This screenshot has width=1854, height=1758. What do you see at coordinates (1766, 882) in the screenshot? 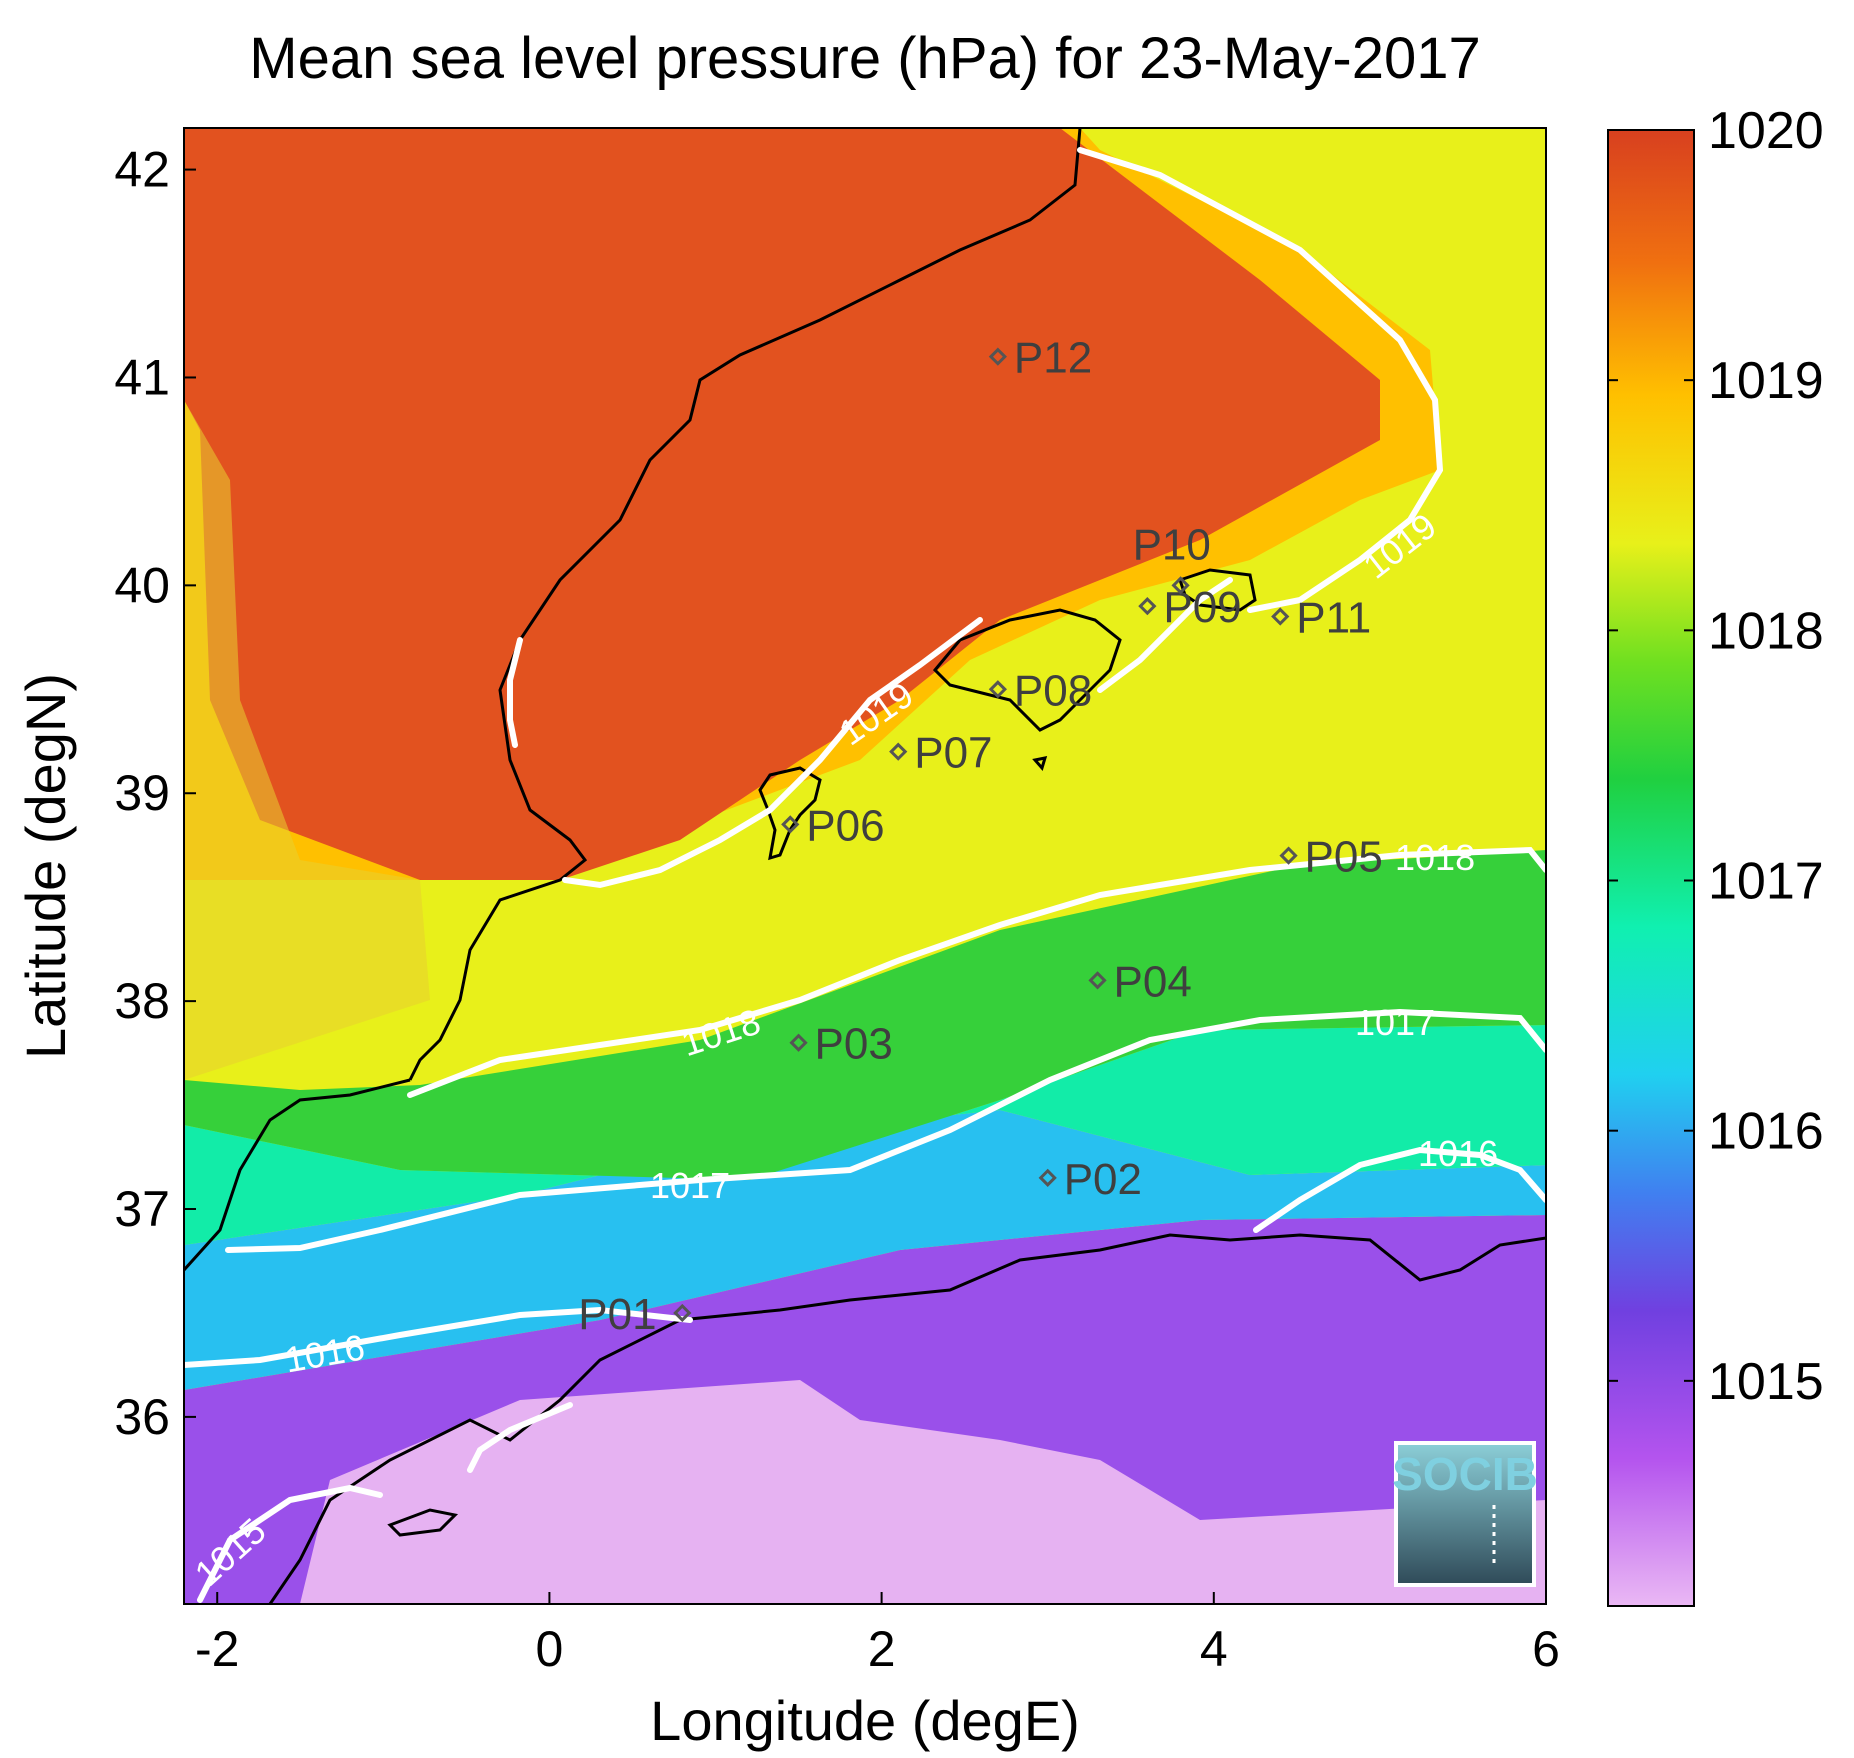
I see `colorbar-tick-label: 1017` at bounding box center [1766, 882].